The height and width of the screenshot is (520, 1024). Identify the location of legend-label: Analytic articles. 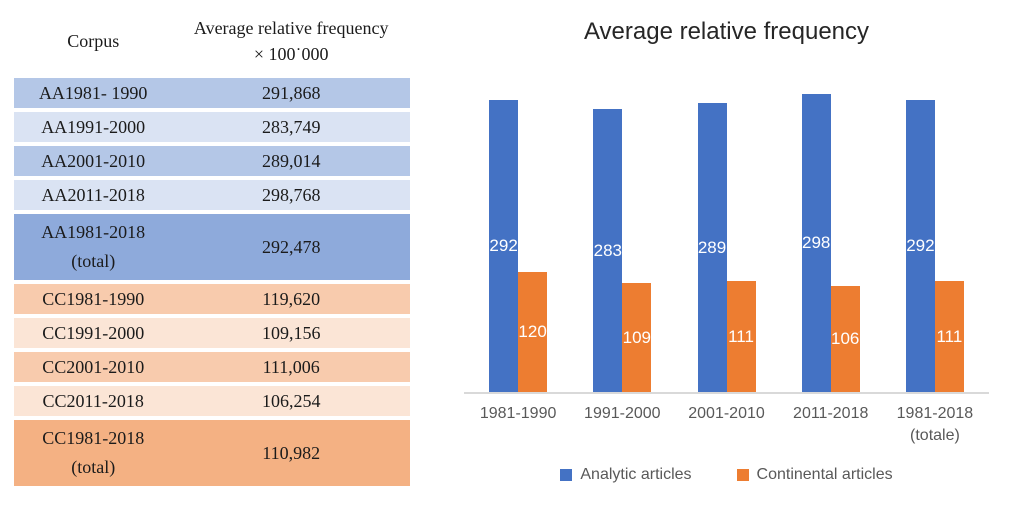
(636, 474).